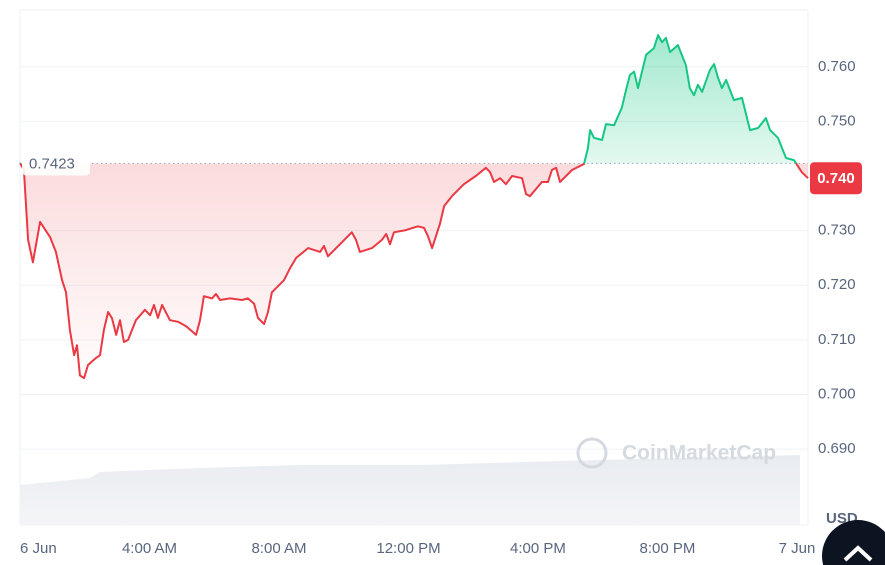 The width and height of the screenshot is (885, 565). Describe the element at coordinates (837, 393) in the screenshot. I see `y-tick-label: 0.700` at that location.